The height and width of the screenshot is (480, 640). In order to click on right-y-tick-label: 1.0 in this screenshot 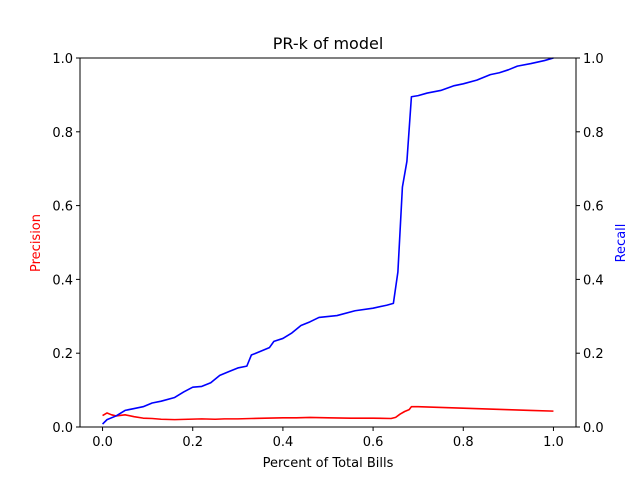, I will do `click(593, 59)`.